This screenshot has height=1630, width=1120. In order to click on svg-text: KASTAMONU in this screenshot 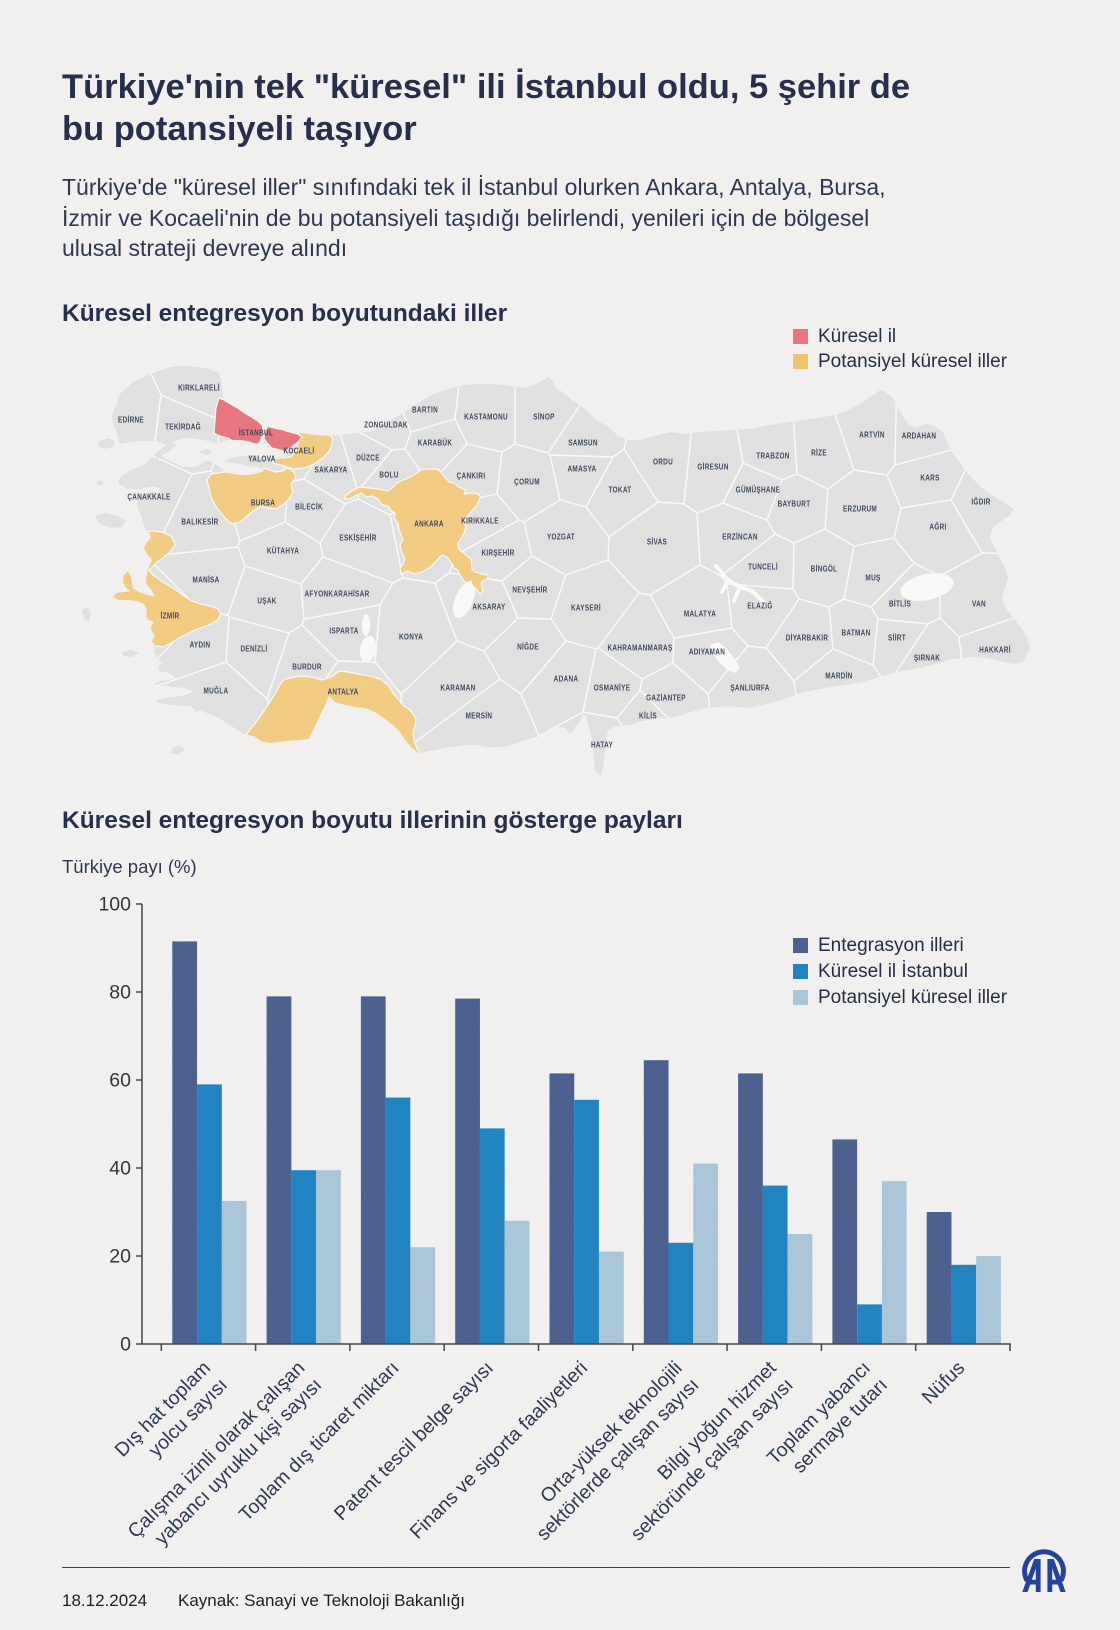, I will do `click(486, 417)`.